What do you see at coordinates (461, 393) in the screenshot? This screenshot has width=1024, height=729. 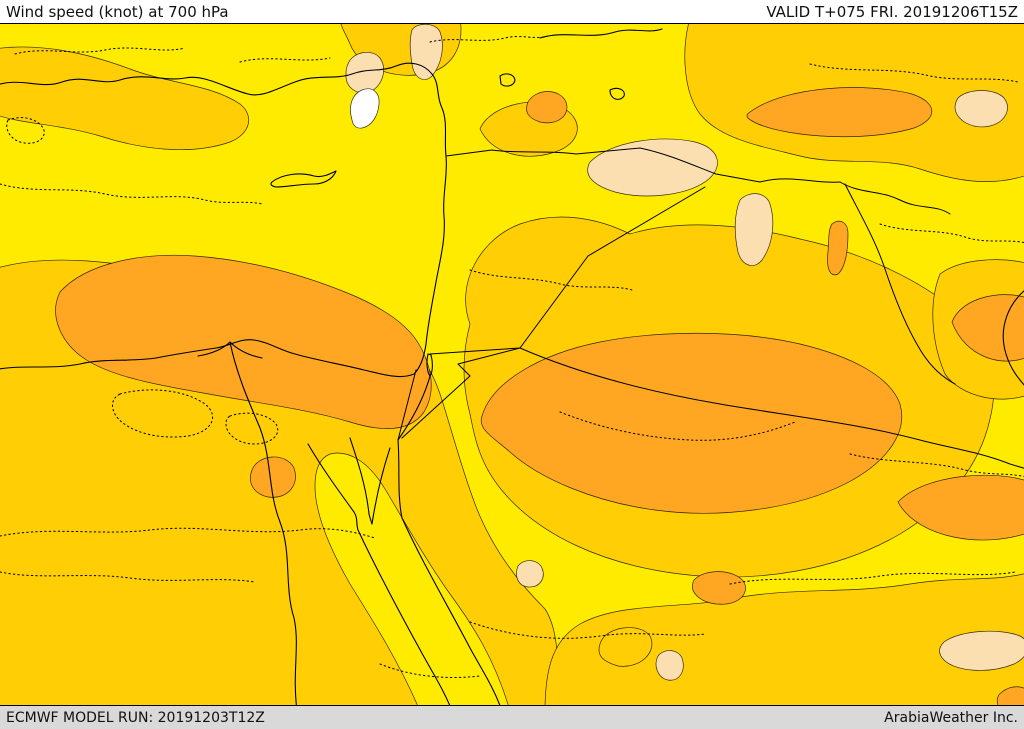 I see `jordan-saudi-border` at bounding box center [461, 393].